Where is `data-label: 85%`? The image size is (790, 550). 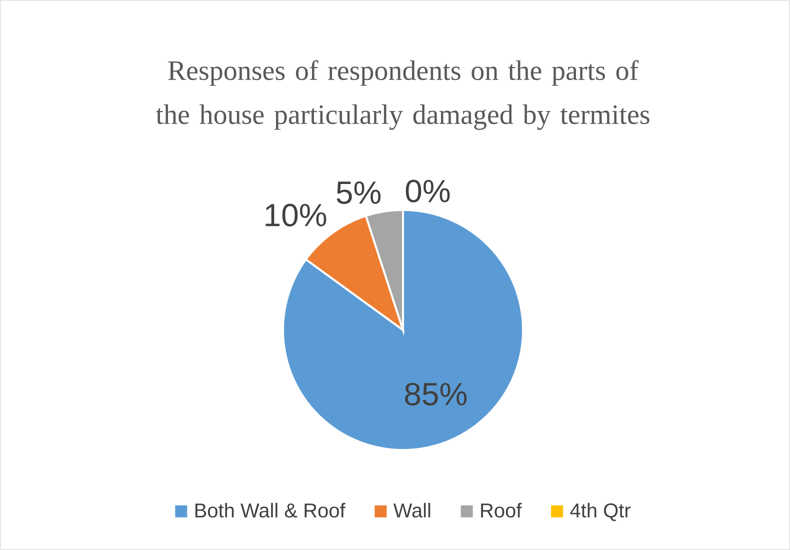 data-label: 85% is located at coordinates (436, 394).